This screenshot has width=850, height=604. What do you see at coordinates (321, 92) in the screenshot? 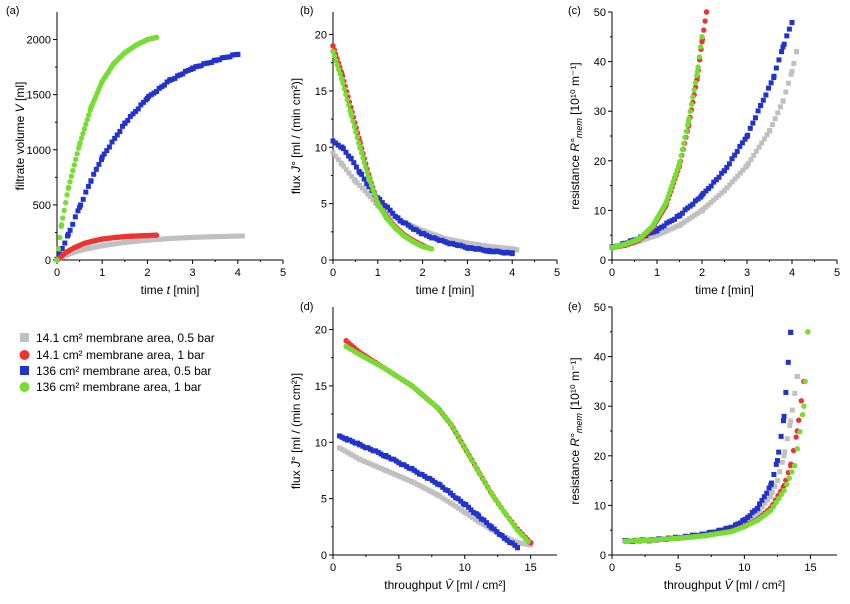
I see `y-tick-label: 15` at bounding box center [321, 92].